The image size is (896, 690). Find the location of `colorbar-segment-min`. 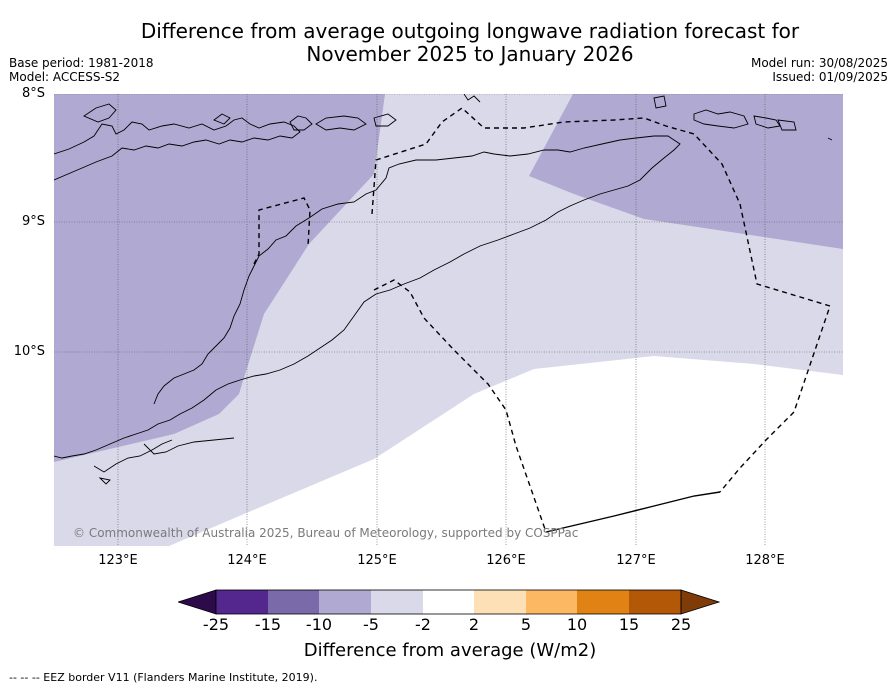

colorbar-segment-min is located at coordinates (197, 602).